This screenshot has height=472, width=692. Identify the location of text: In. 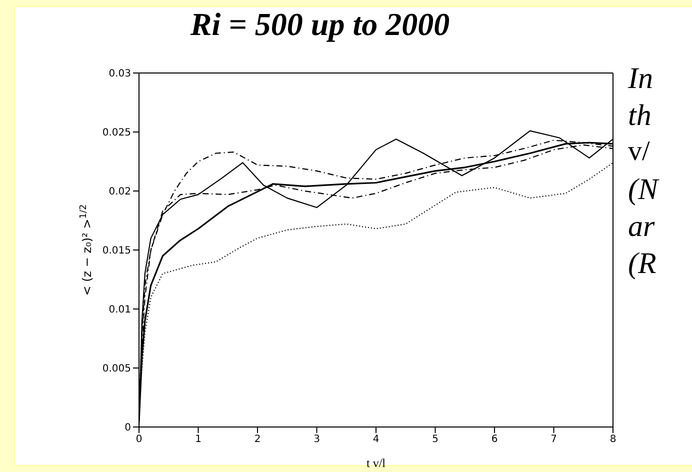
(640, 79).